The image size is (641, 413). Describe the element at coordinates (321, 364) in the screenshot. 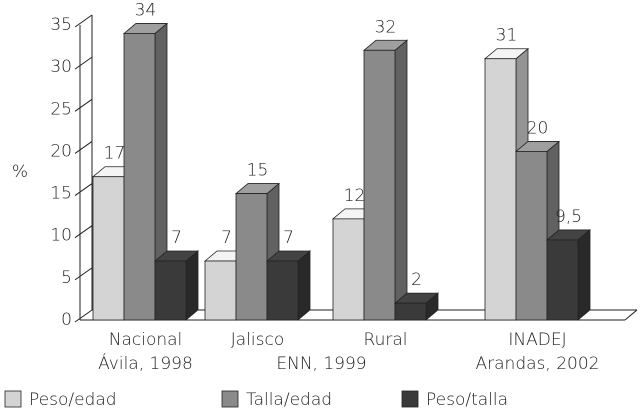

I see `group-label: ENN, 1999` at that location.